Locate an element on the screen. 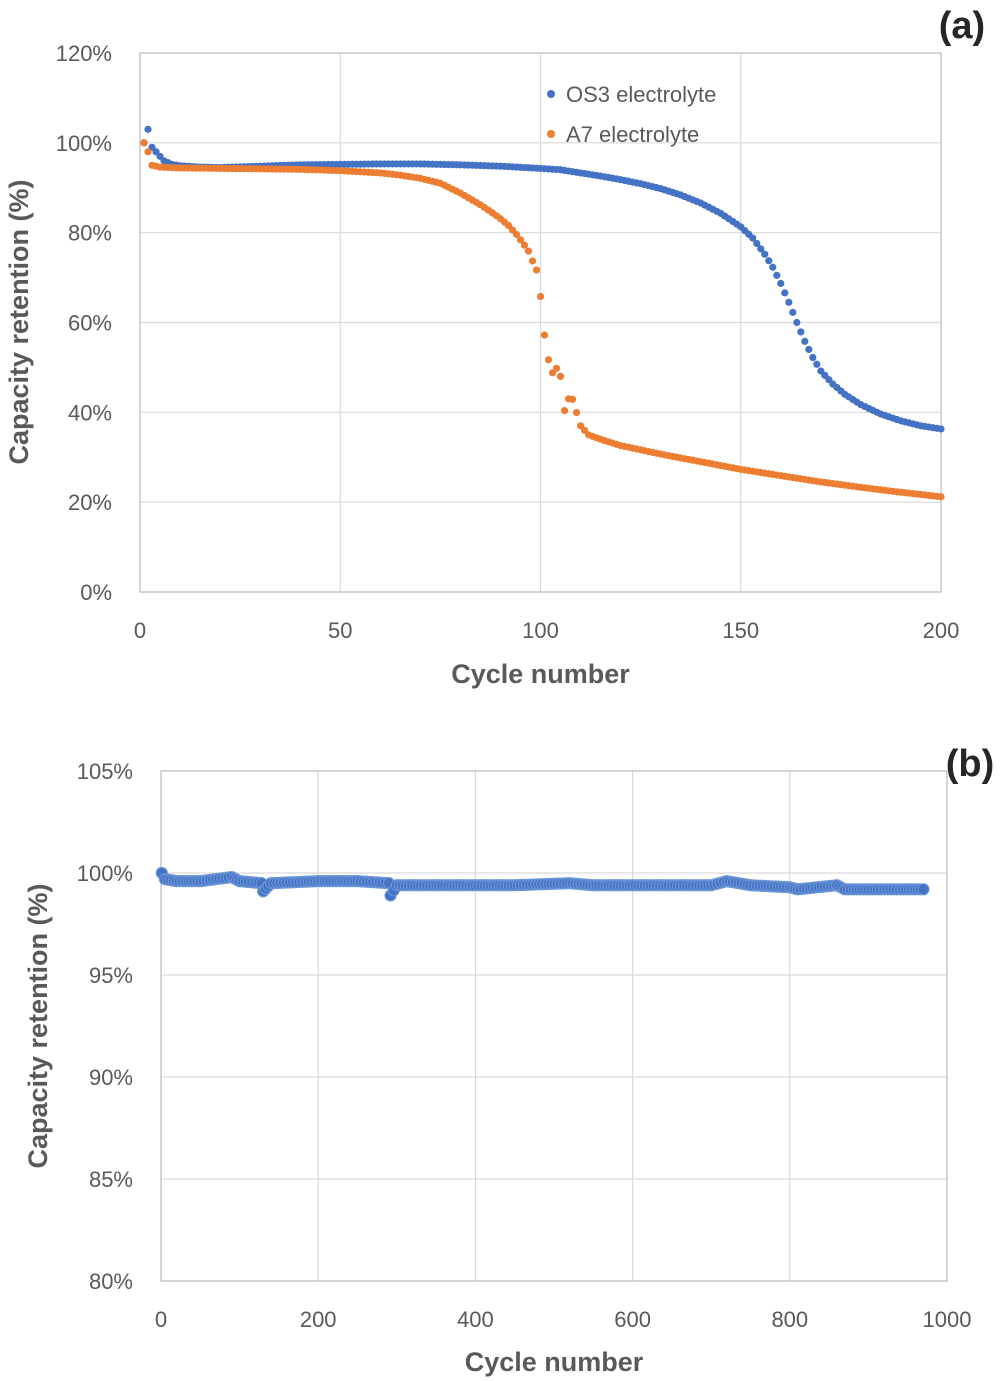 The image size is (1000, 1381). panel-a-x-tick-label: 0 is located at coordinates (140, 630).